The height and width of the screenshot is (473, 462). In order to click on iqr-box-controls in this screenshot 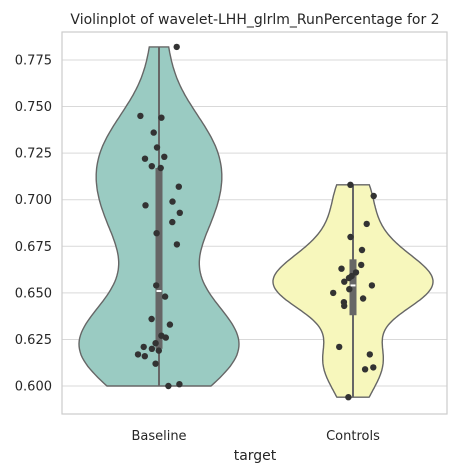, I will do `click(353, 287)`.